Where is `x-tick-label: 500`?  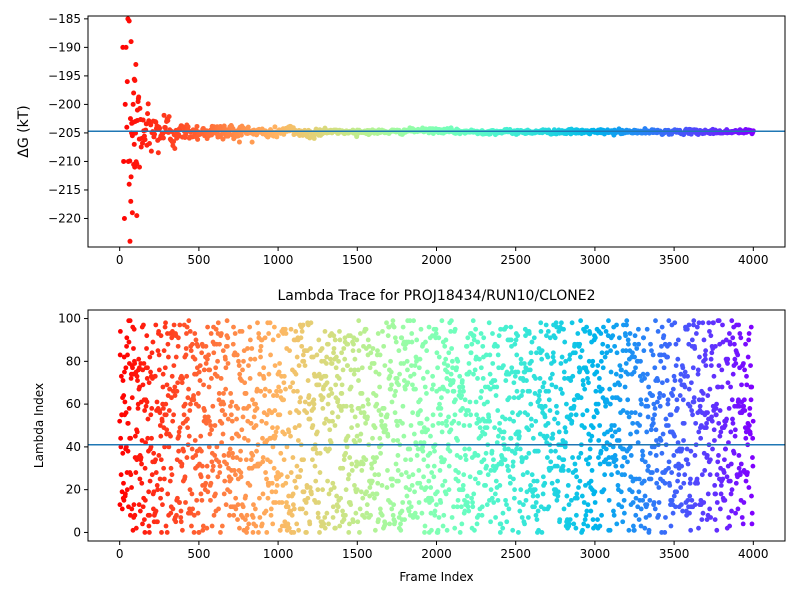 x-tick-label: 500 is located at coordinates (198, 554).